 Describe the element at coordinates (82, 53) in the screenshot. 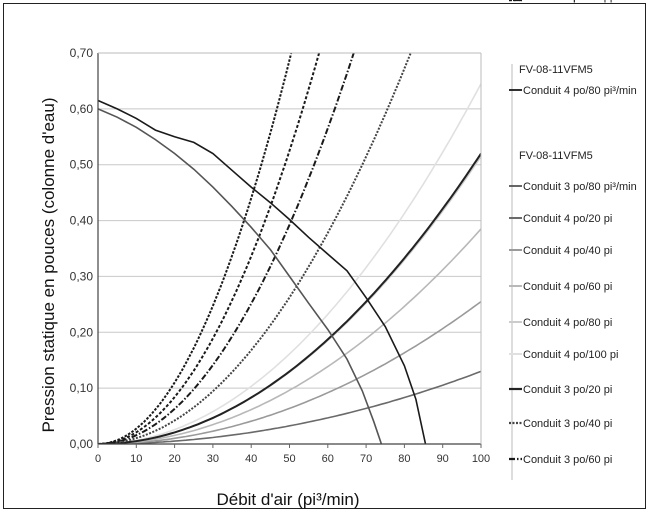

I see `y-tick-label: 0,70` at that location.